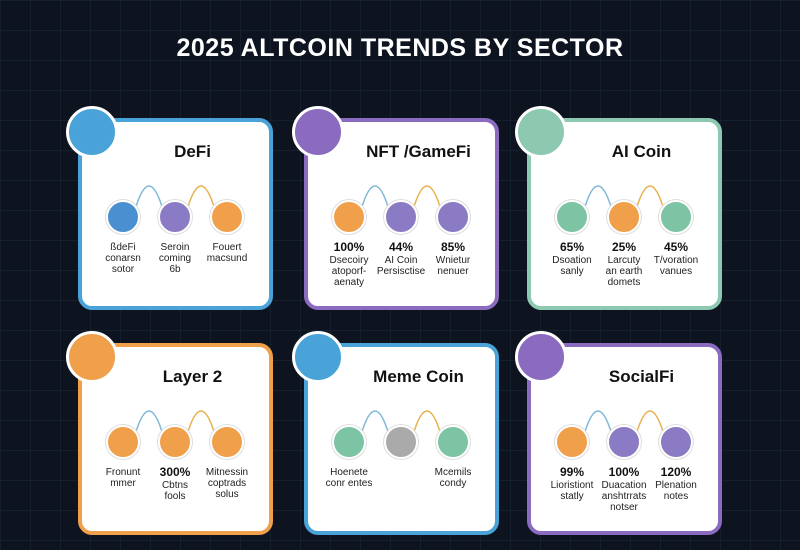  What do you see at coordinates (572, 496) in the screenshot?
I see `item-label: statly` at bounding box center [572, 496].